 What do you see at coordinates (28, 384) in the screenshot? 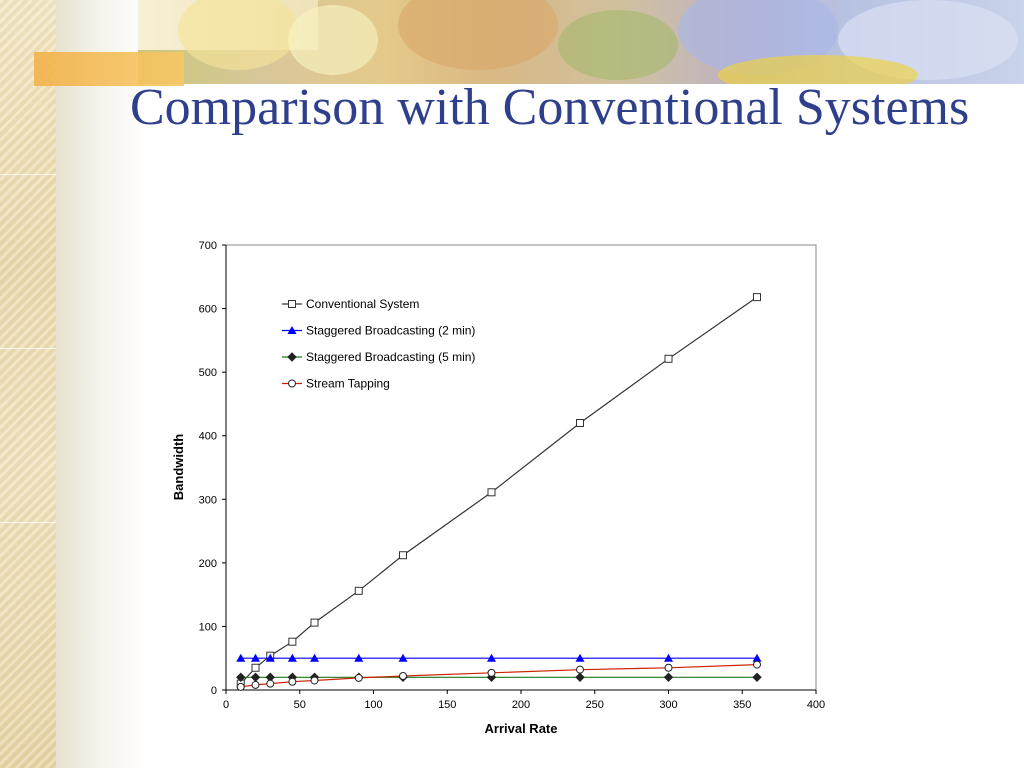
I see `left-decorative-strip` at bounding box center [28, 384].